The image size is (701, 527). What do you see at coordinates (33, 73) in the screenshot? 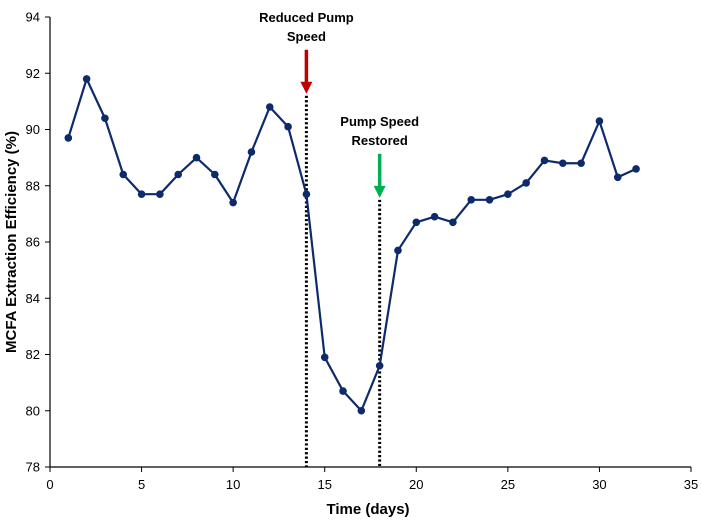
I see `y-tick-label: 92` at bounding box center [33, 73].